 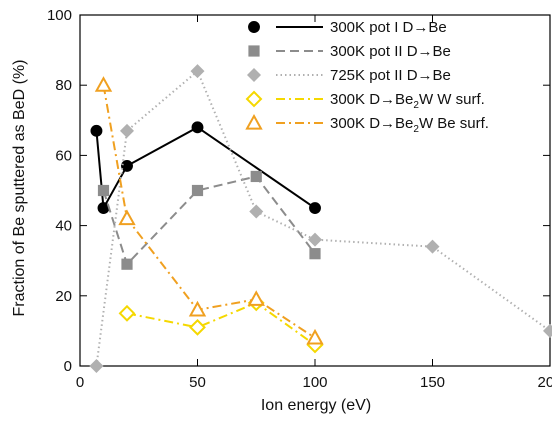 What do you see at coordinates (80, 382) in the screenshot?
I see `x-tick-label: 0` at bounding box center [80, 382].